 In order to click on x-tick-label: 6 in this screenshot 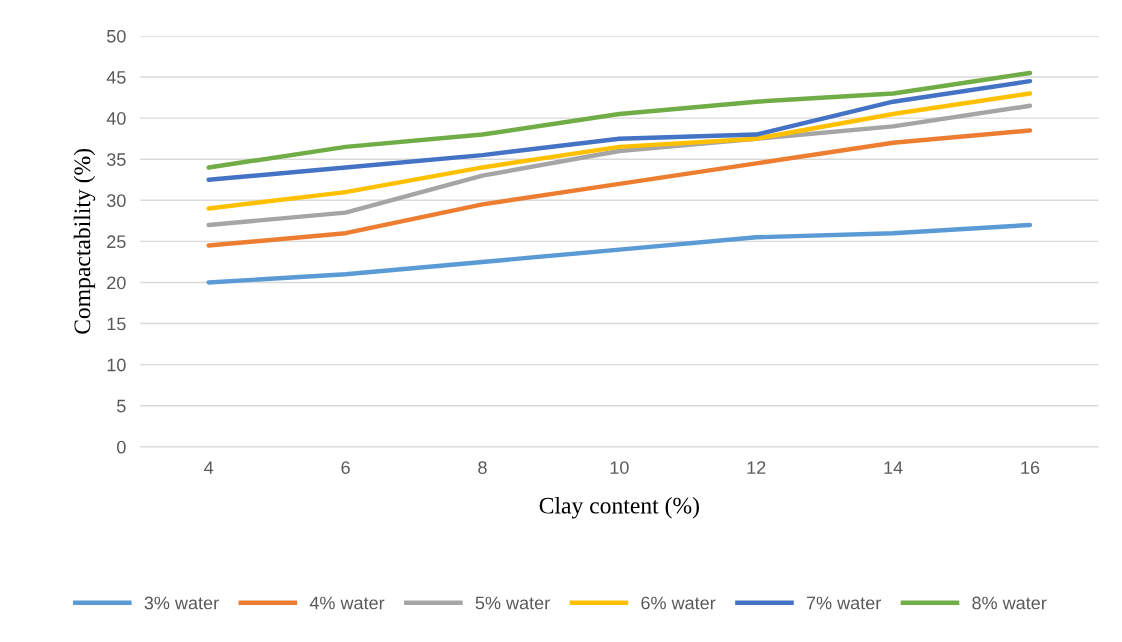, I will do `click(345, 467)`.